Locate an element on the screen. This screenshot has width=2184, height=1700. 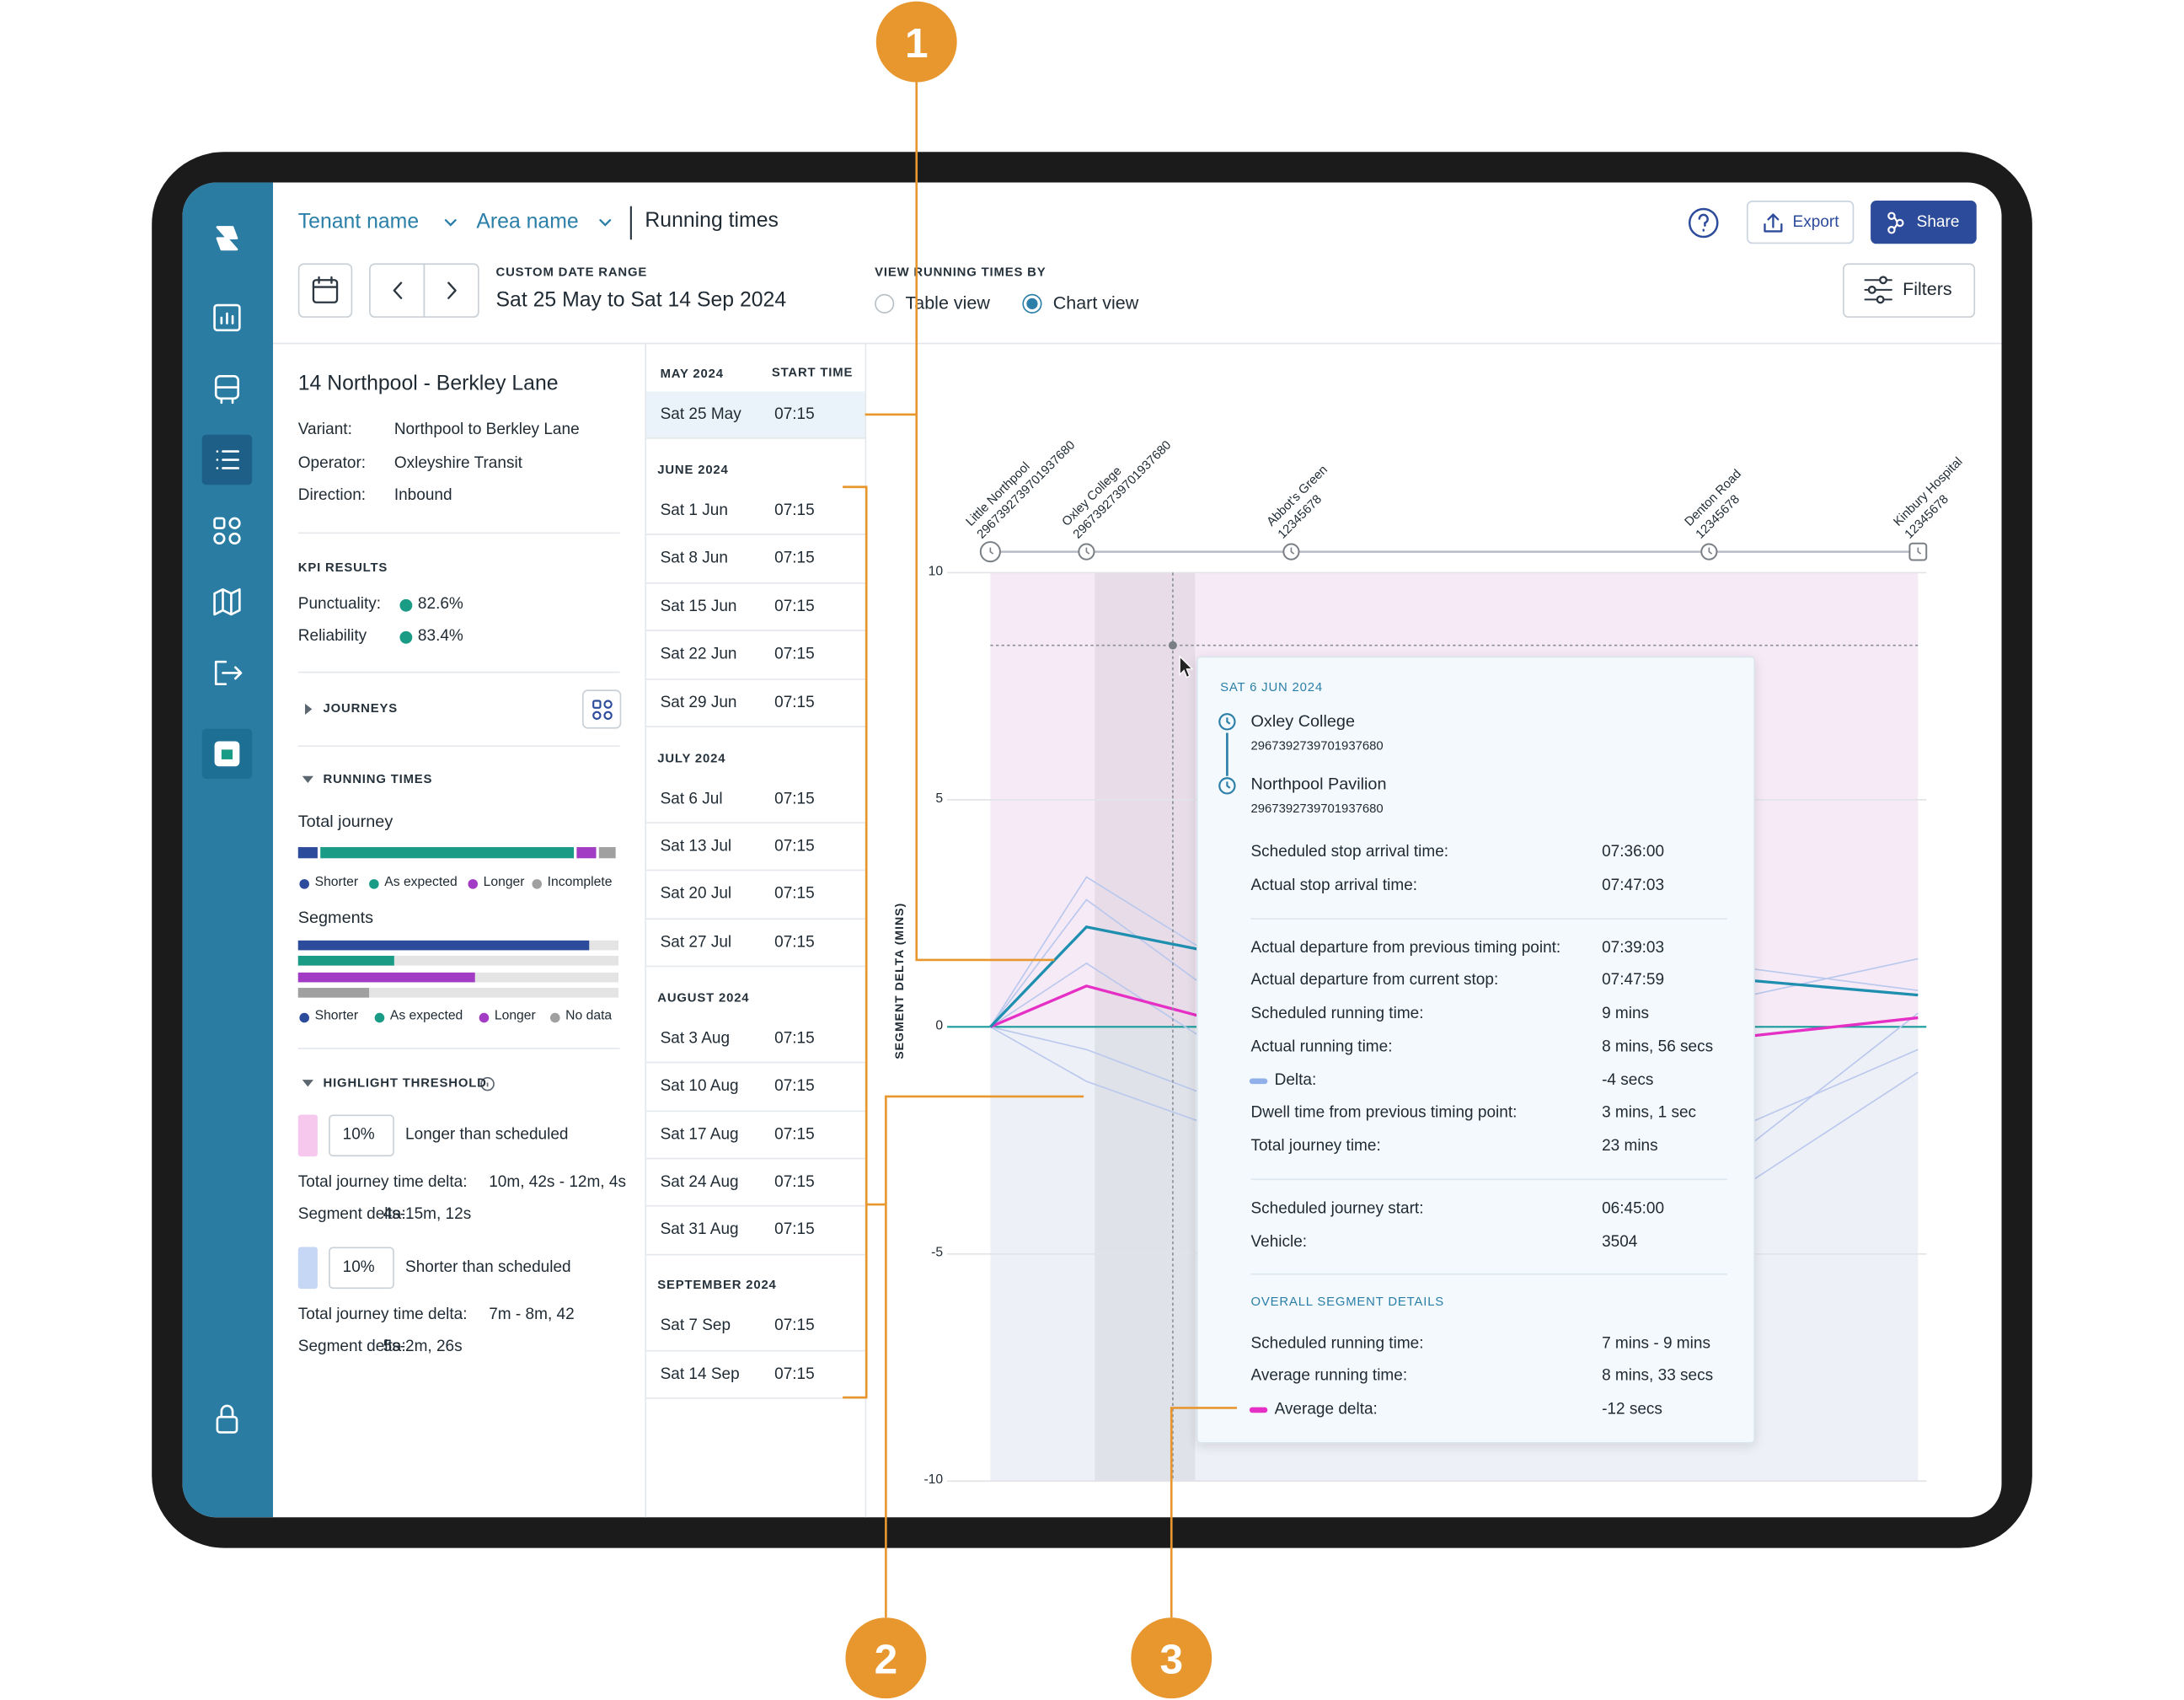
legend-label: Shorter is located at coordinates (336, 1016).